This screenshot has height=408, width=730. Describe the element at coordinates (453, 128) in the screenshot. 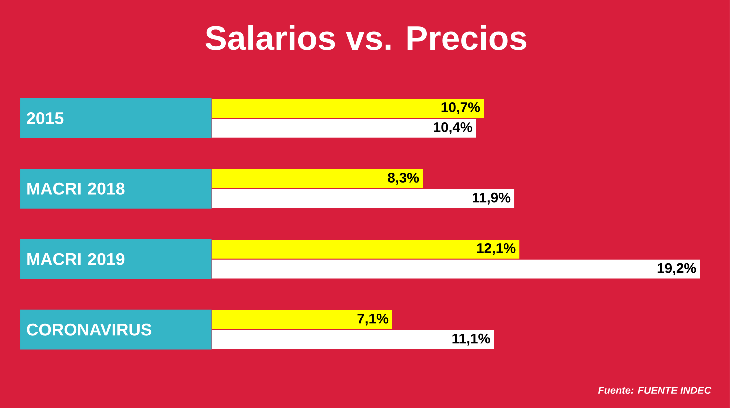

I see `data-label: 10,4%` at that location.